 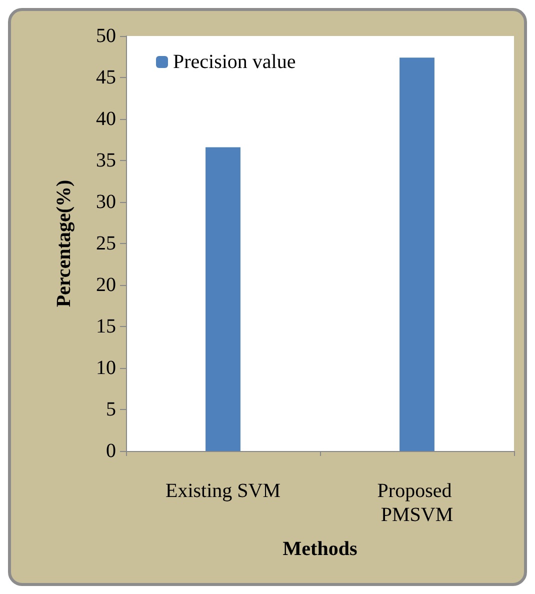 What do you see at coordinates (106, 327) in the screenshot?
I see `y-tick-label: 15` at bounding box center [106, 327].